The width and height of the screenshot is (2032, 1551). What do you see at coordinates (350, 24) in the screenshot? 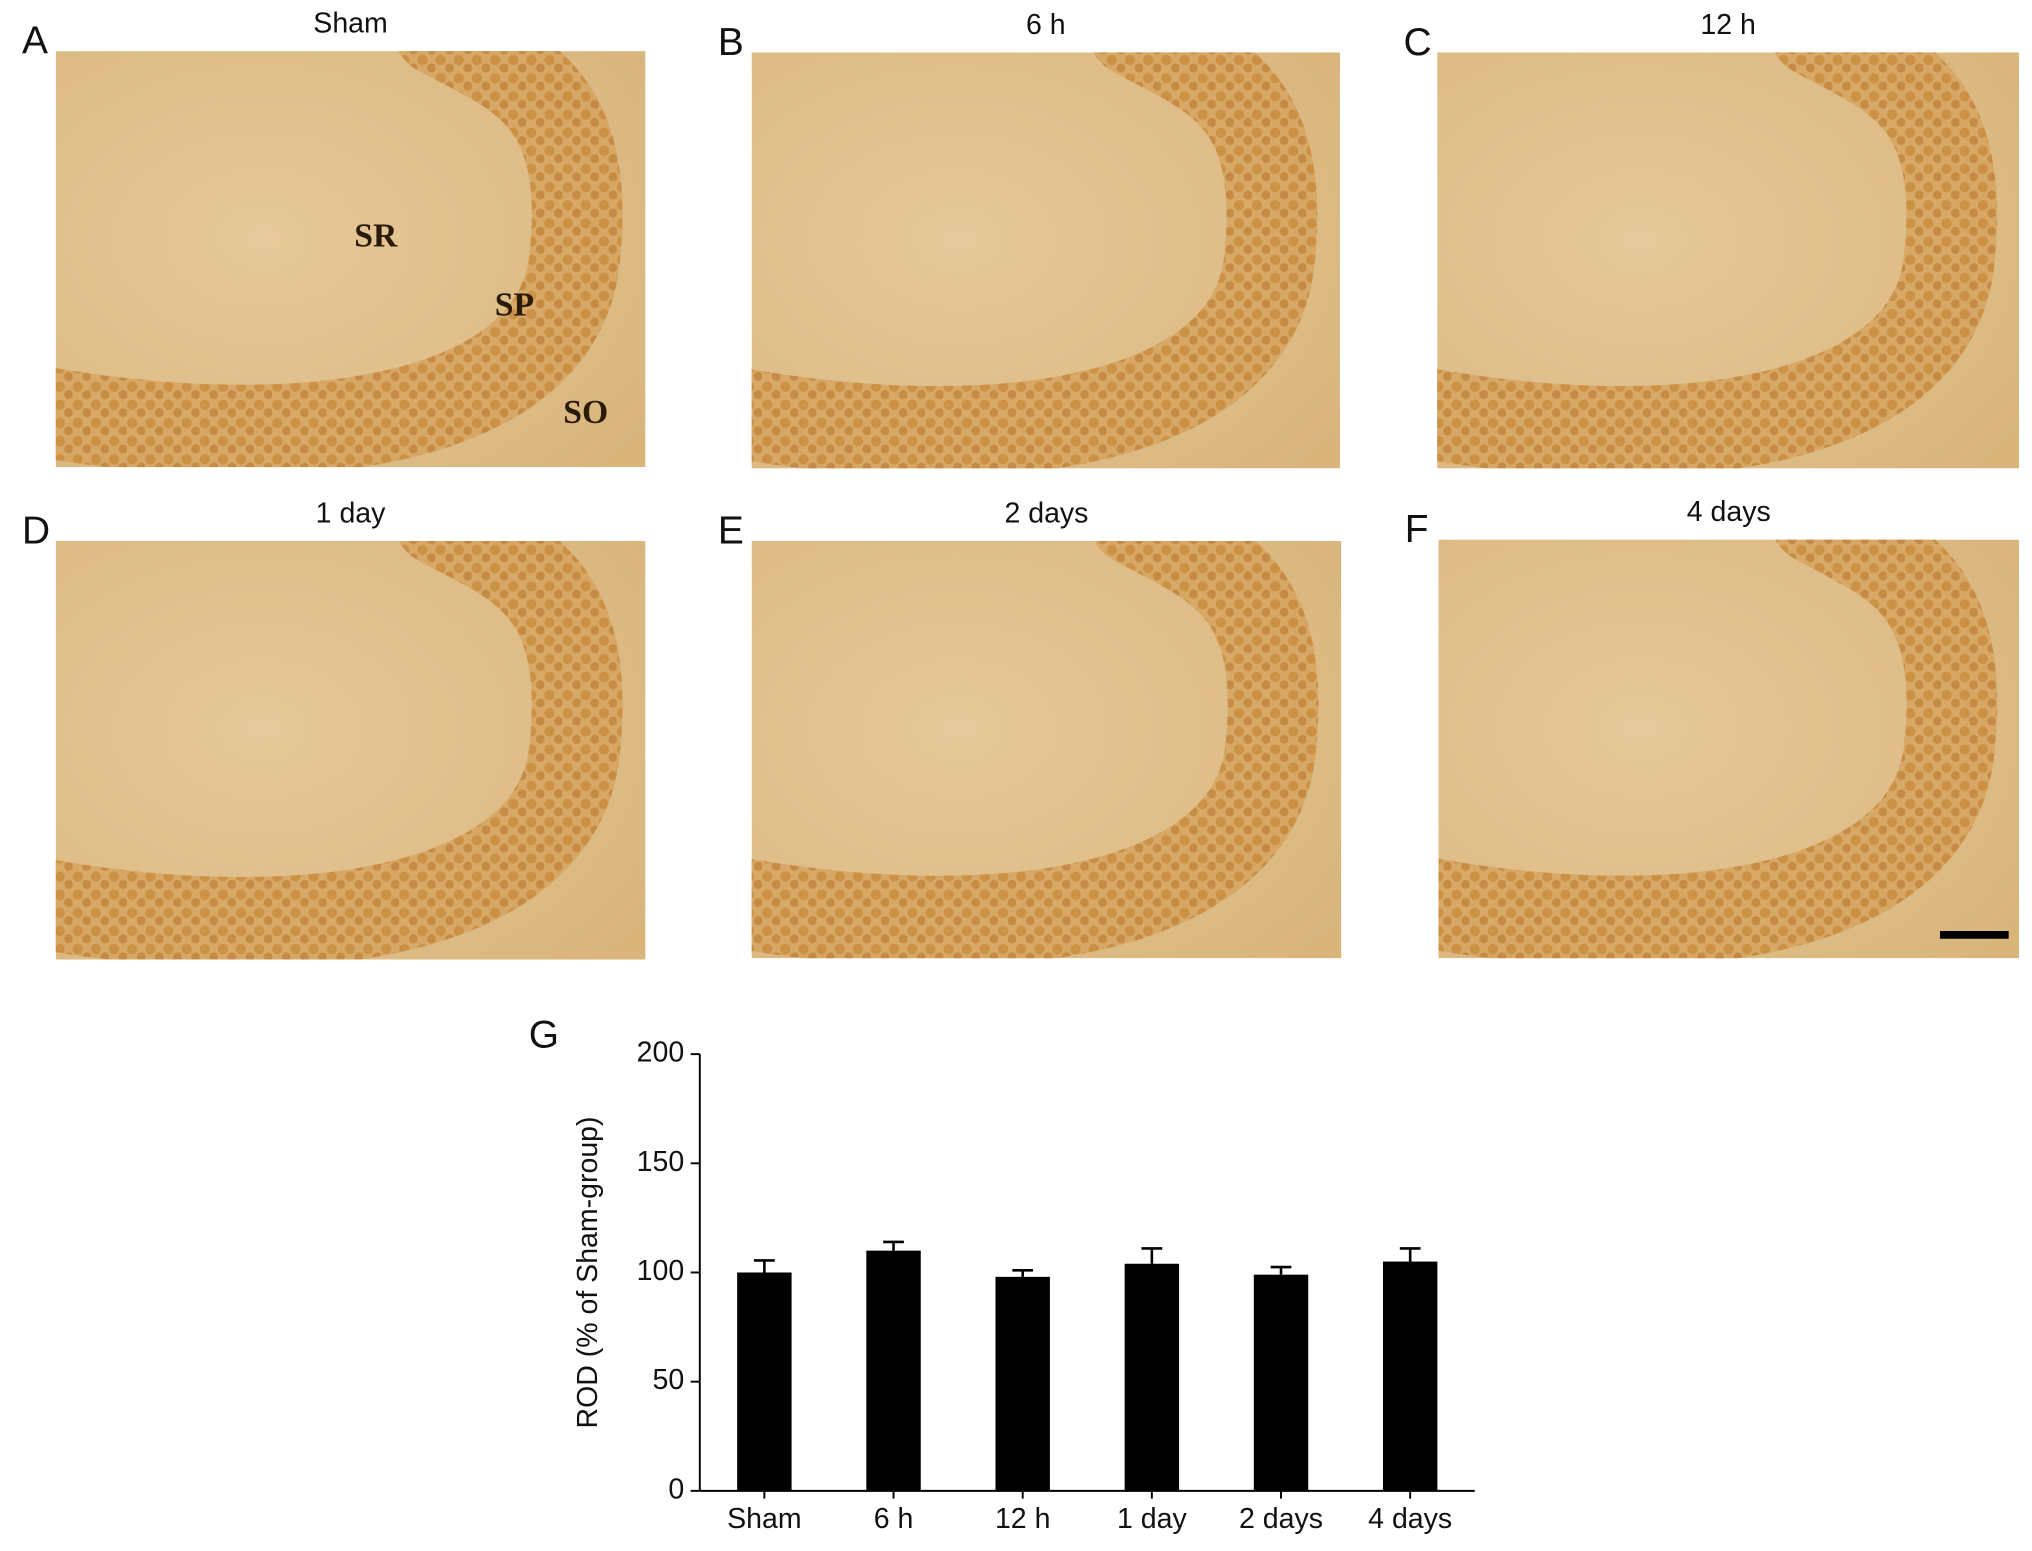
I see `panel-title: Sham` at bounding box center [350, 24].